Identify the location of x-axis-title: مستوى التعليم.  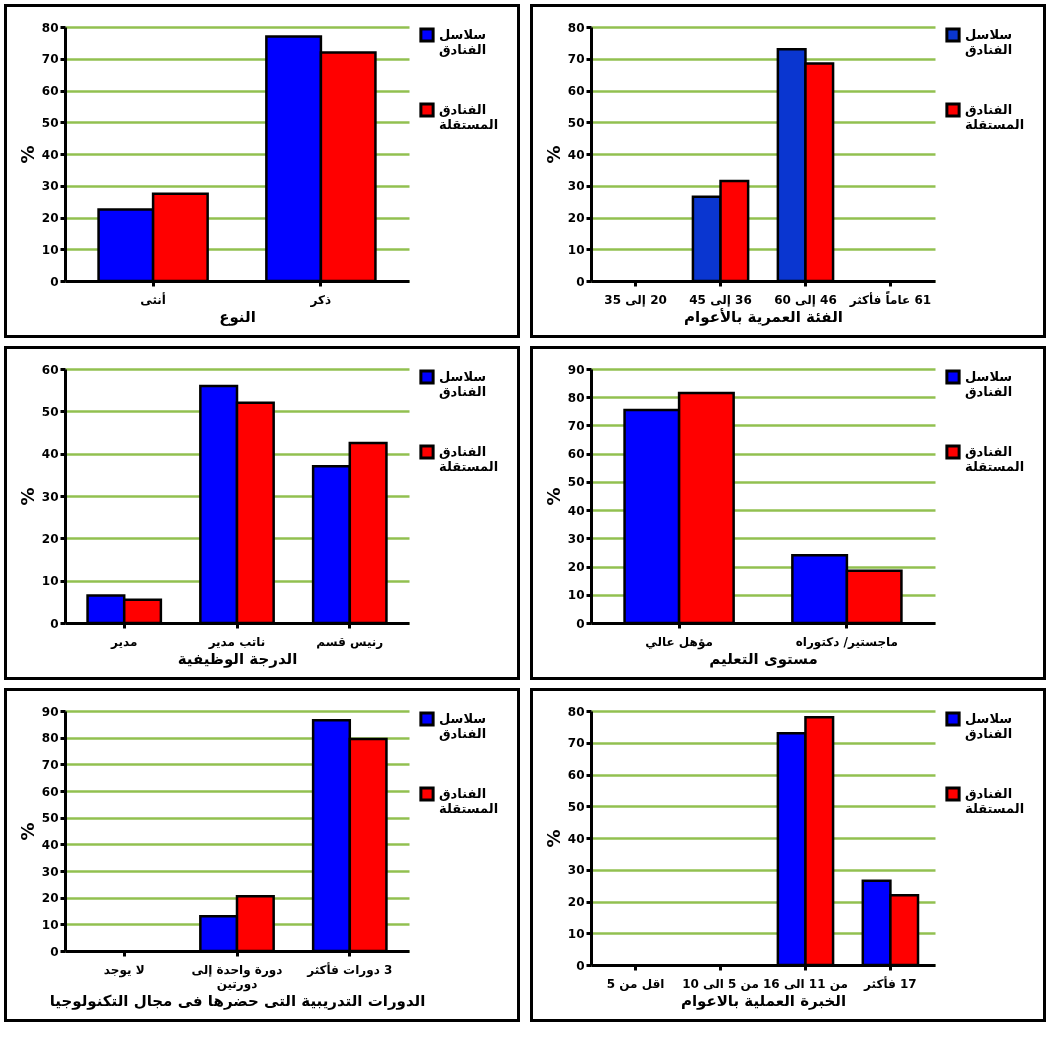
(763, 658).